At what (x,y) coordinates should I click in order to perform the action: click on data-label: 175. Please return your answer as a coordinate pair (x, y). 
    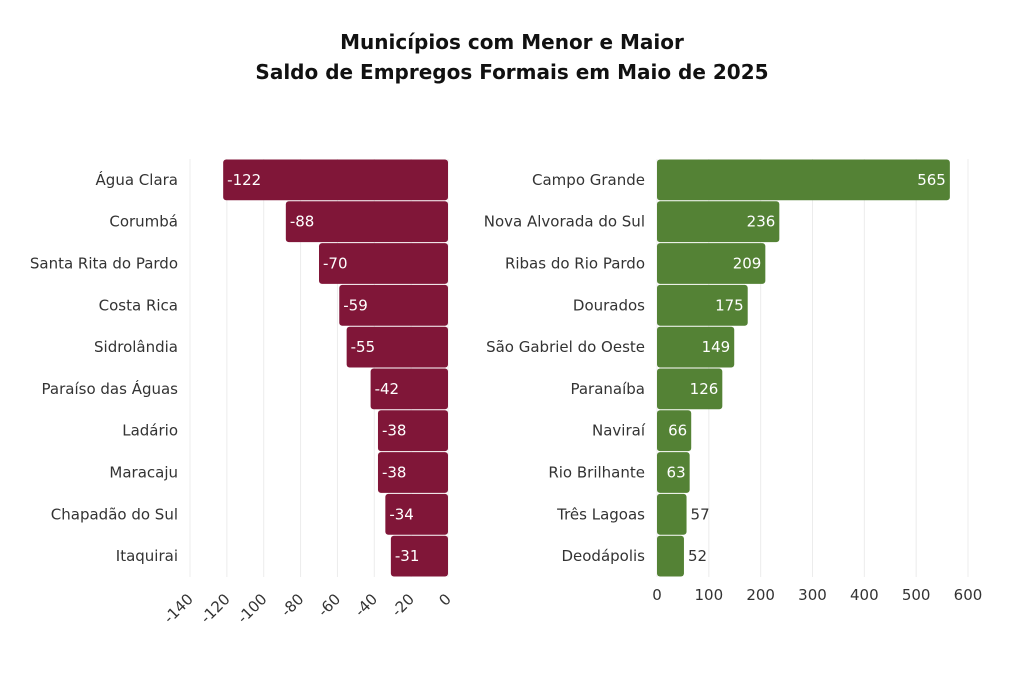
    Looking at the image, I should click on (729, 305).